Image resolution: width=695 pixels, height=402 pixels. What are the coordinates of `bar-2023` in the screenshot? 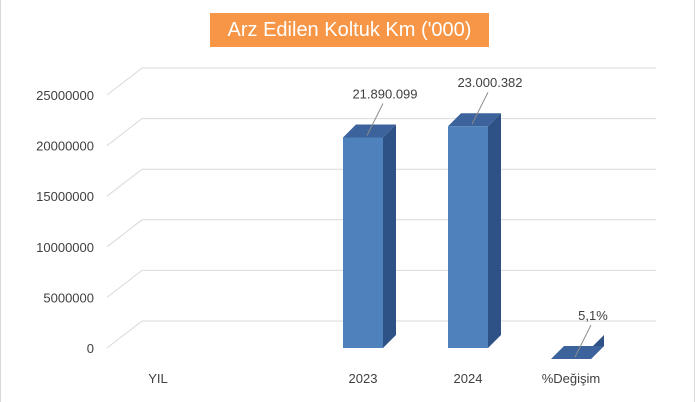 It's located at (369, 236).